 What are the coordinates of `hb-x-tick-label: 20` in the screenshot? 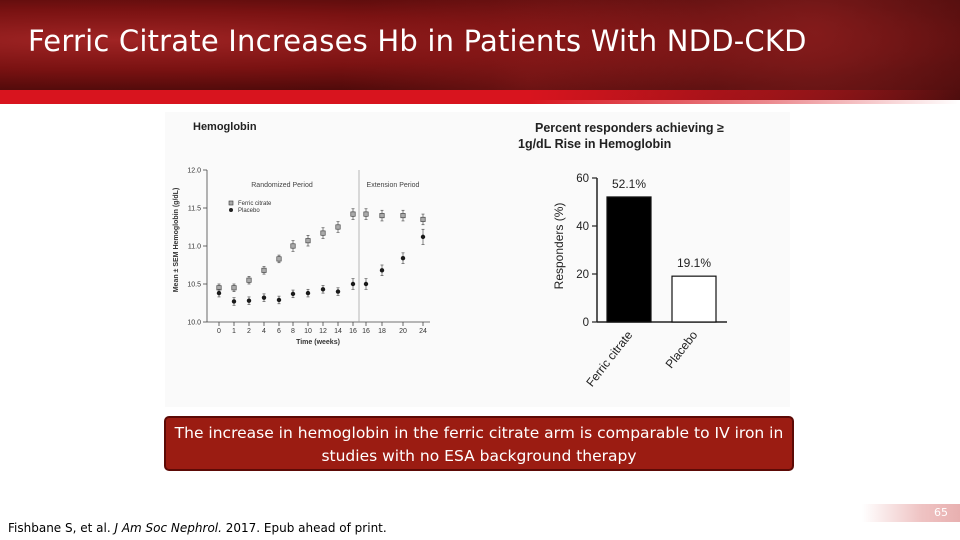 It's located at (403, 331).